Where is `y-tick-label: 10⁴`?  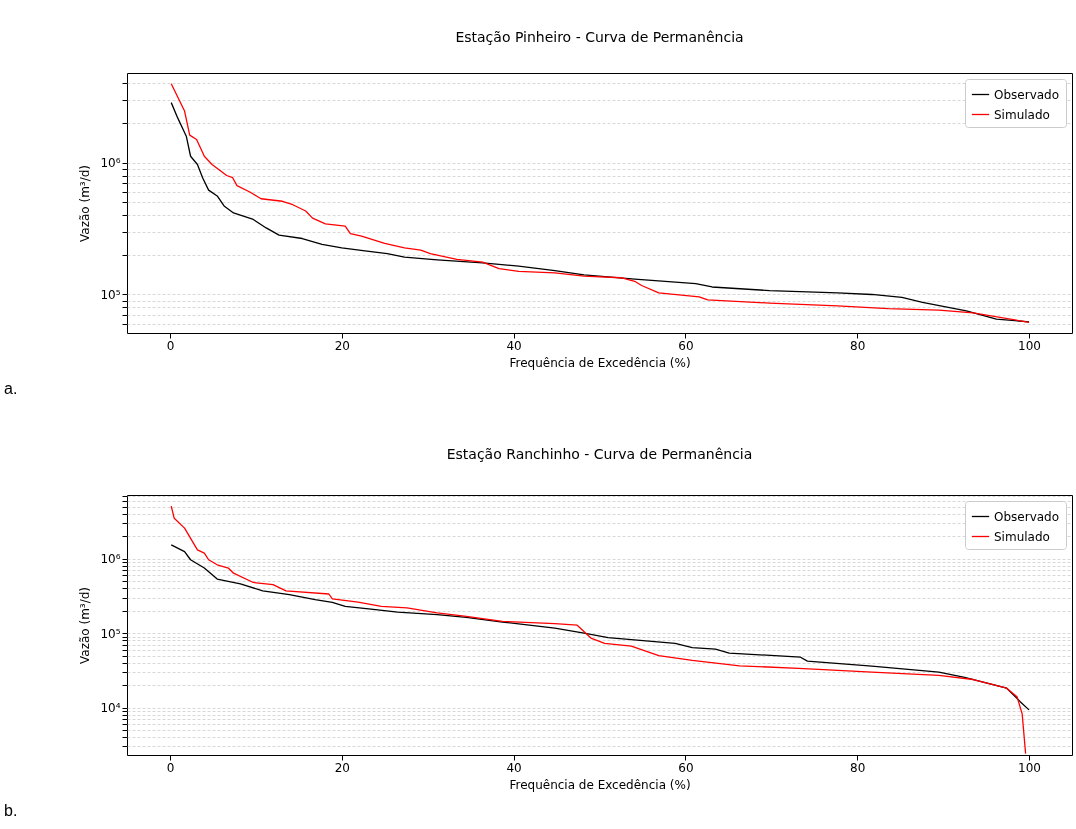
y-tick-label: 10⁴ is located at coordinates (110, 708).